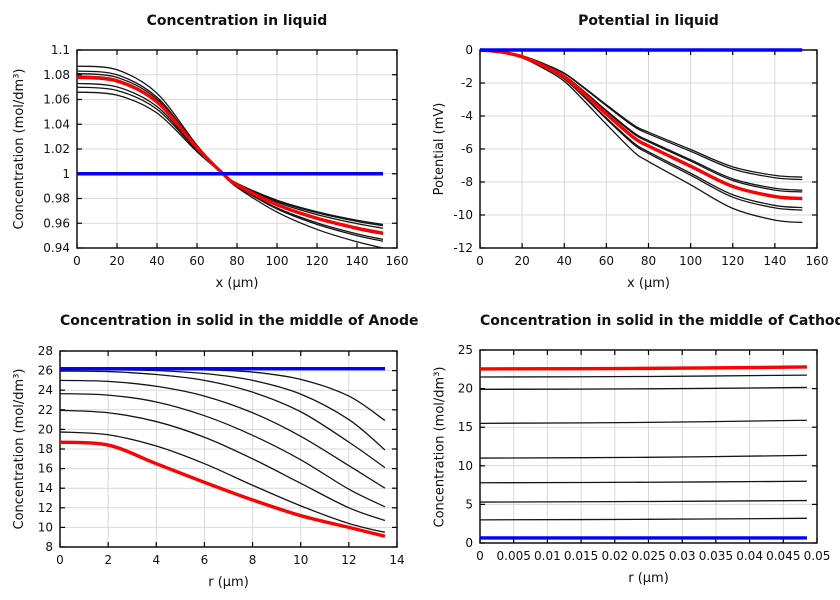 The width and height of the screenshot is (840, 600). I want to click on y-tick-label: 26, so click(45, 371).